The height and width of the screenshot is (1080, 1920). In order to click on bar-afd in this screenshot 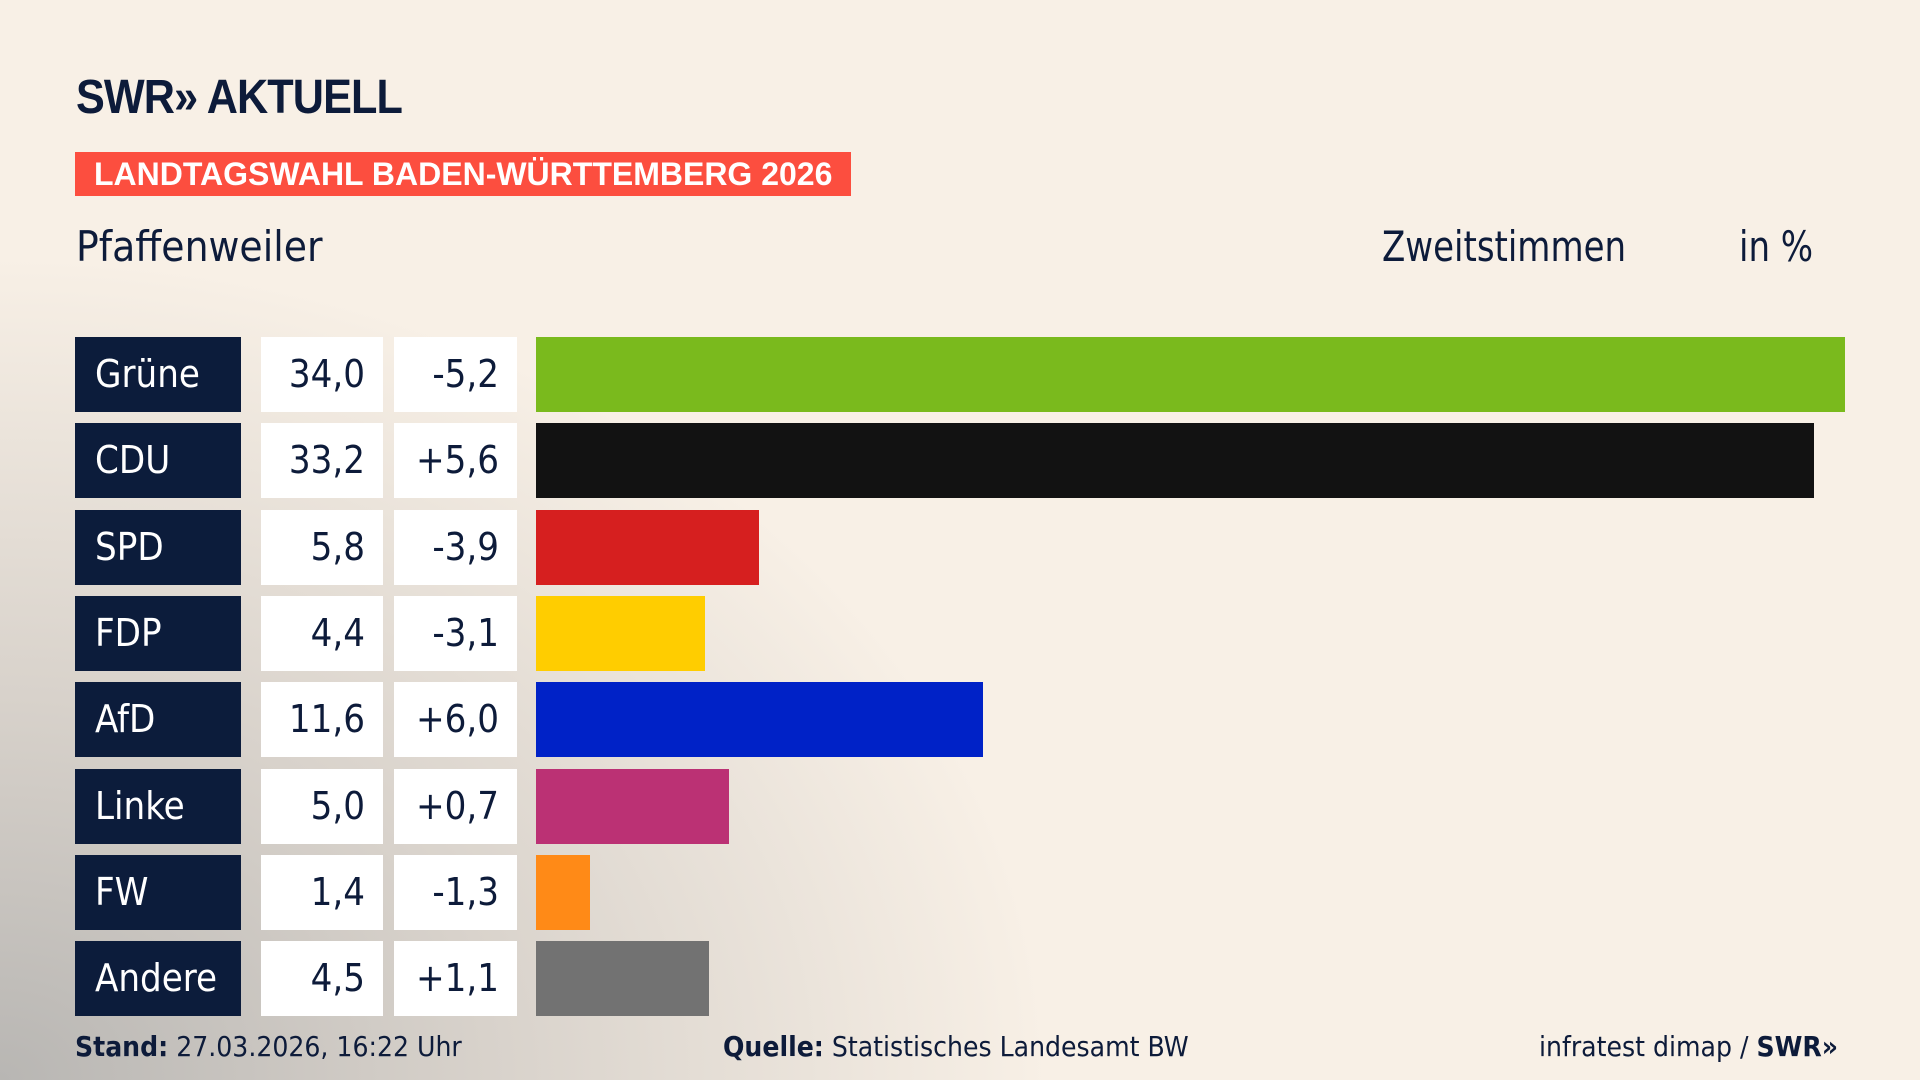, I will do `click(759, 720)`.